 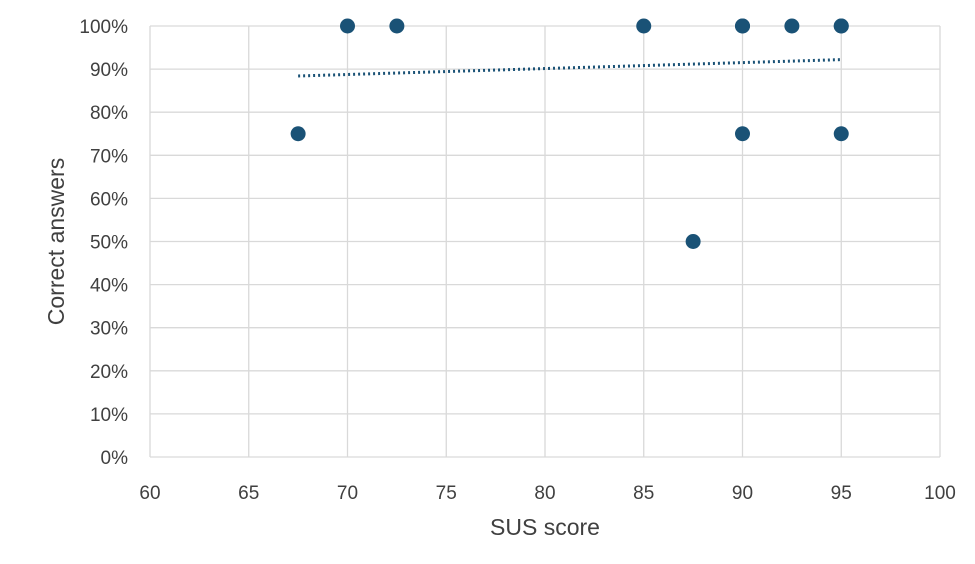 What do you see at coordinates (109, 243) in the screenshot?
I see `y-tick-label: 50%` at bounding box center [109, 243].